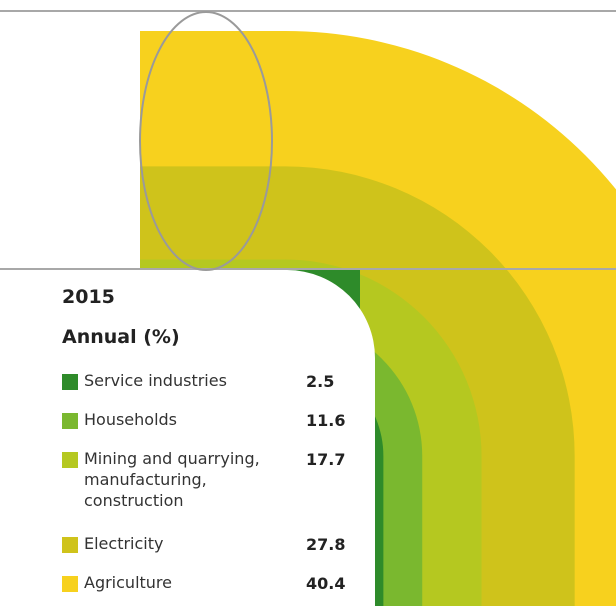  Describe the element at coordinates (326, 420) in the screenshot. I see `legend-value: 11.6` at that location.